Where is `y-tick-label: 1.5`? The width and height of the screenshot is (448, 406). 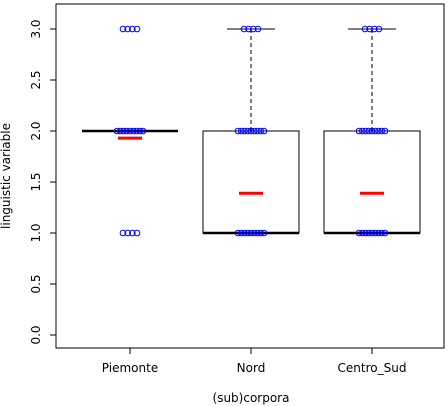 y-tick-label: 1.5 is located at coordinates (36, 181).